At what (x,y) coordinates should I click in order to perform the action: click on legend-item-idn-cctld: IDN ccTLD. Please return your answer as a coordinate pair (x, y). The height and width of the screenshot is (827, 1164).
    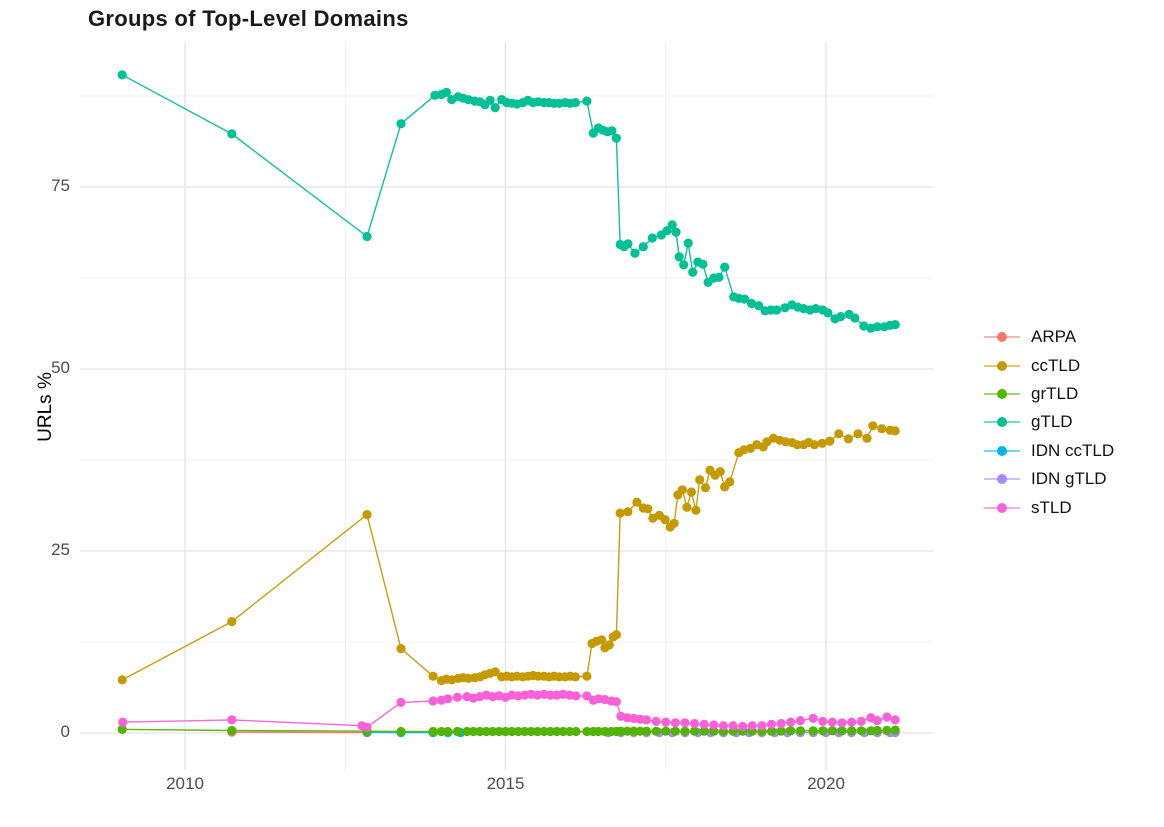
    Looking at the image, I should click on (1048, 451).